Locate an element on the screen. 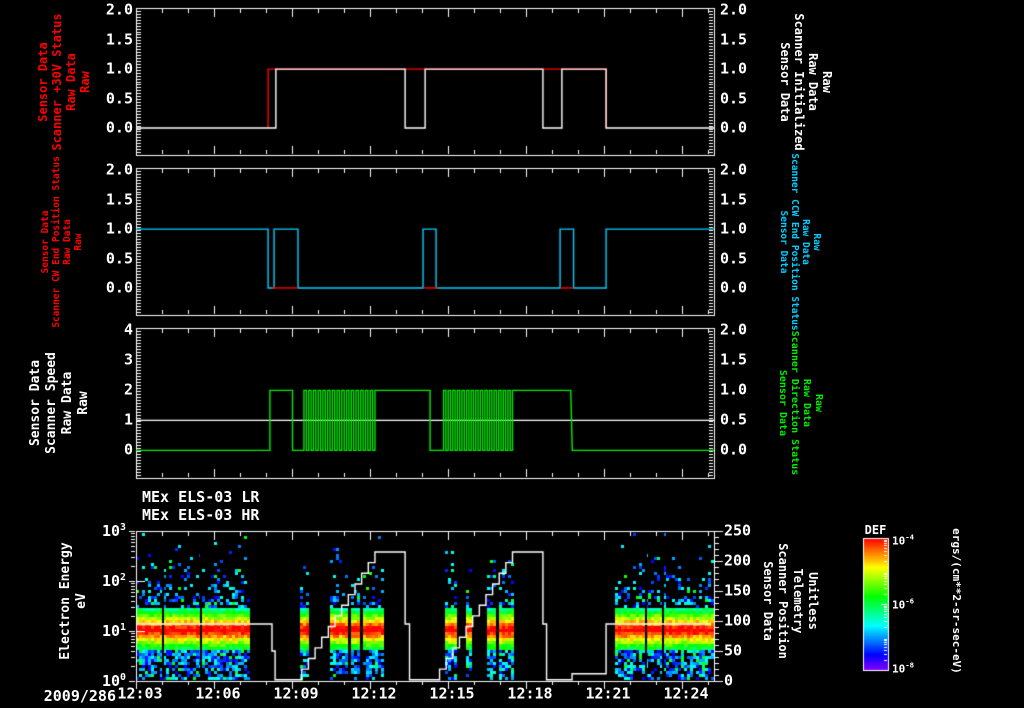  x-tick-label: 12:03 is located at coordinates (140, 693).